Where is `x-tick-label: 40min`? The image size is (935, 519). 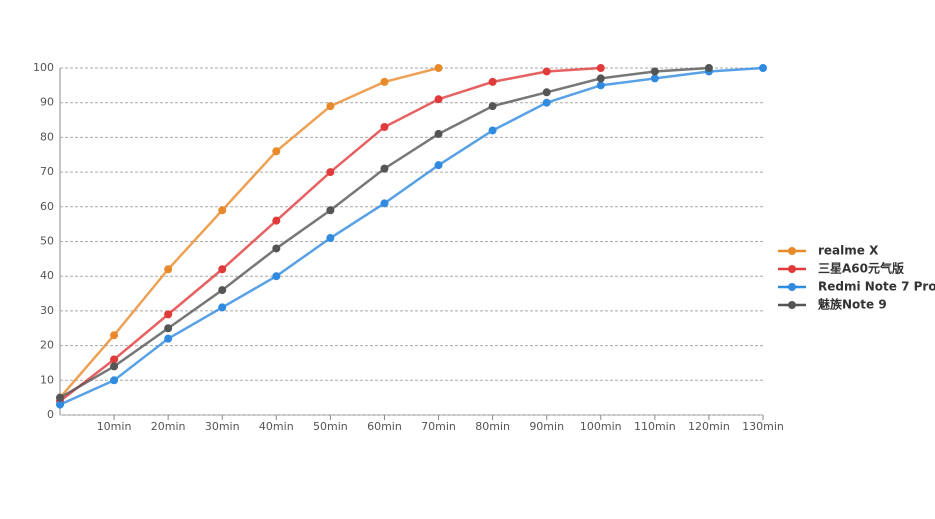
x-tick-label: 40min is located at coordinates (276, 426).